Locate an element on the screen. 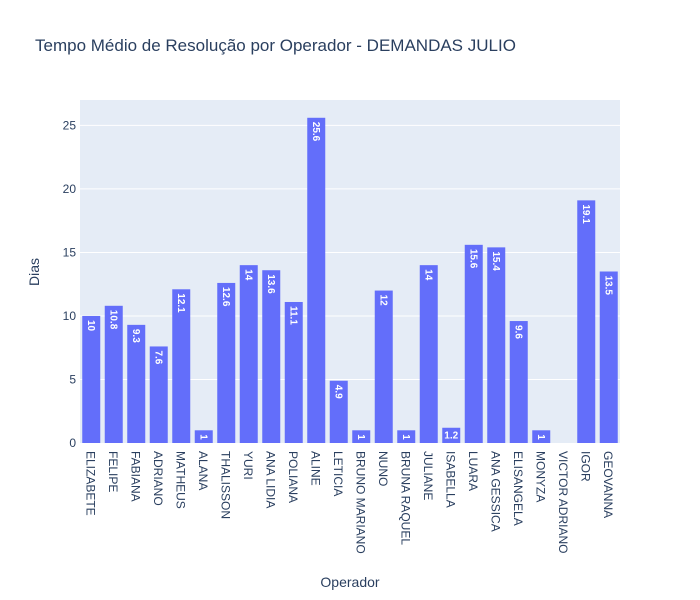 This screenshot has height=600, width=700. x-tick-label: LETICIA is located at coordinates (338, 473).